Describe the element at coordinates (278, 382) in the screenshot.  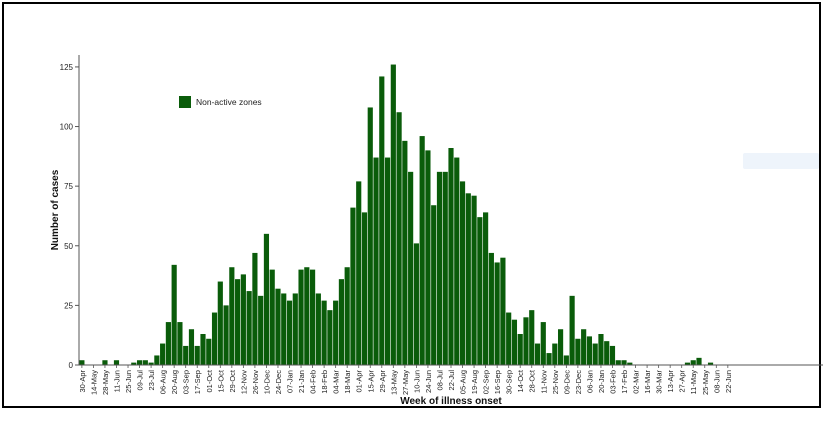
I see `x-tick-label: 24-Dec` at that location.